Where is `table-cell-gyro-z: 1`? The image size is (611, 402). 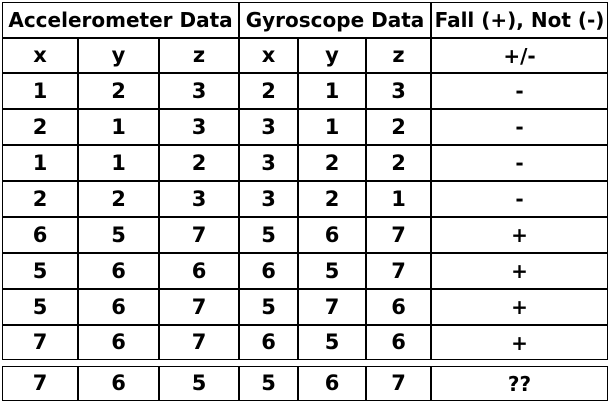 table-cell-gyro-z: 1 is located at coordinates (398, 199).